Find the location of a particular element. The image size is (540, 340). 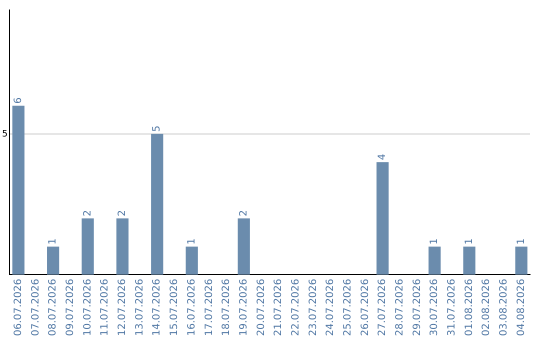

x-tick-label: 26.07.2026 is located at coordinates (365, 307).